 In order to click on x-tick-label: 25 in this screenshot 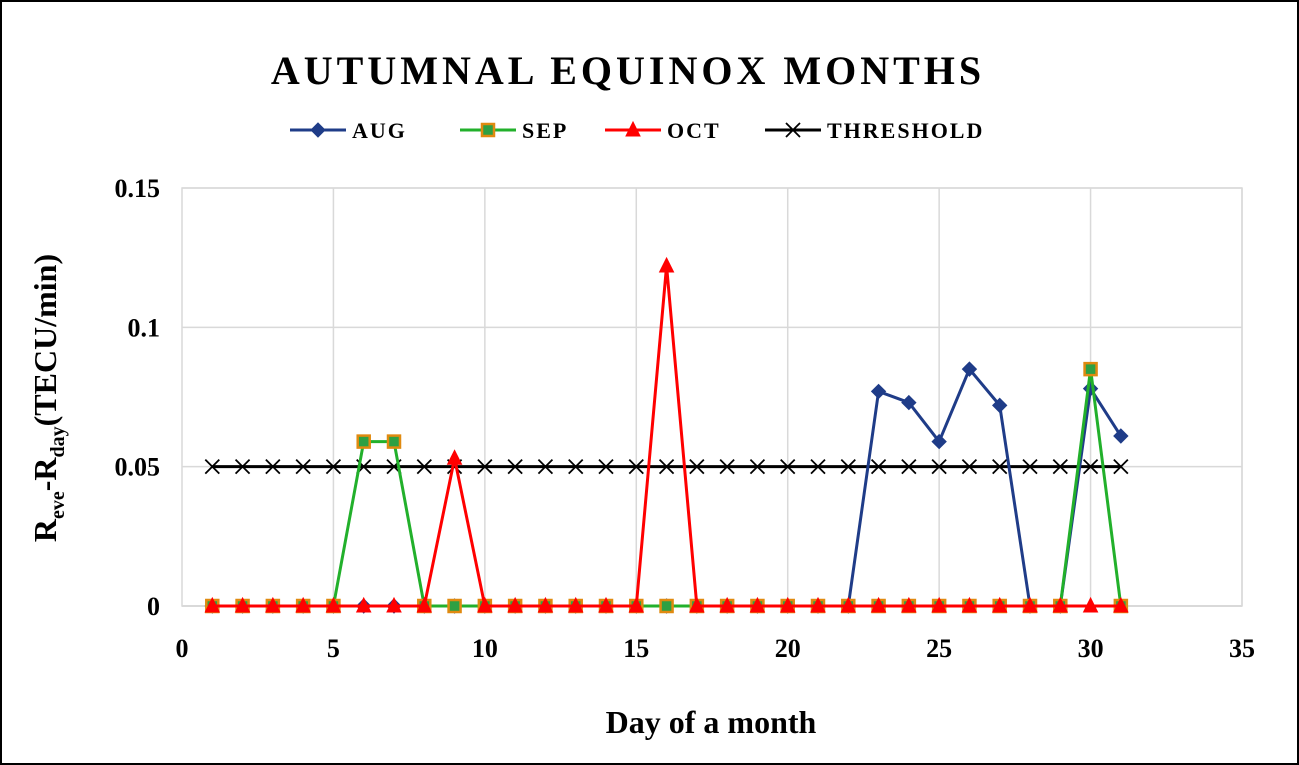, I will do `click(939, 648)`.